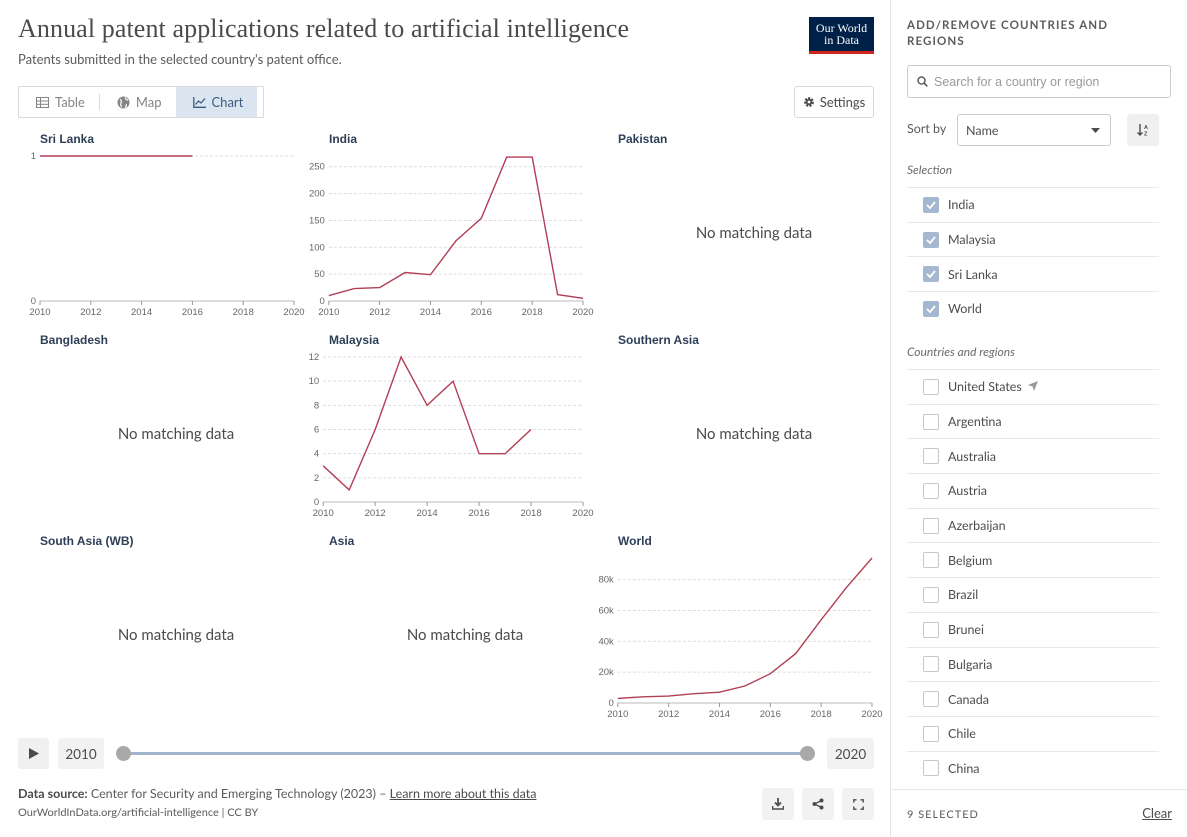 The height and width of the screenshot is (837, 1187). Describe the element at coordinates (961, 204) in the screenshot. I see `entity-label: India` at that location.